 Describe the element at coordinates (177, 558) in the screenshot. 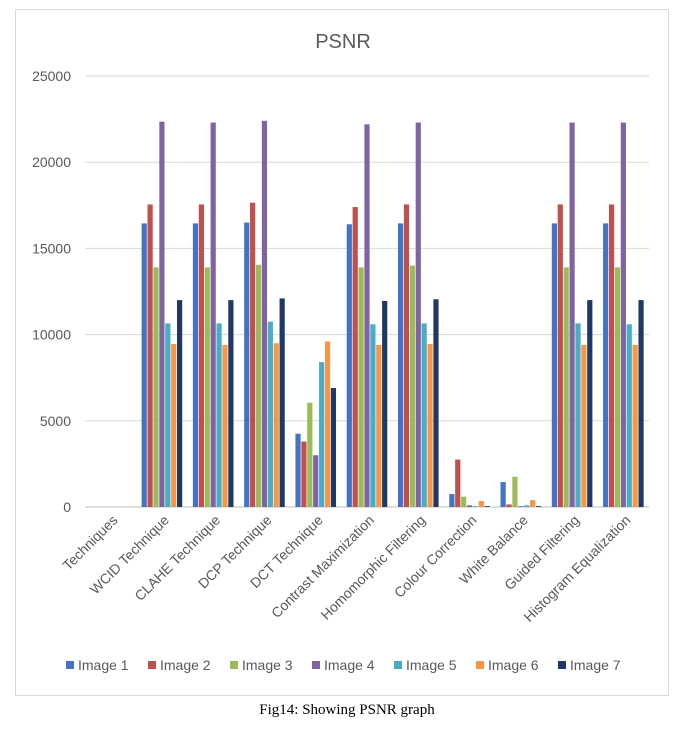

I see `x-tick-label: CLAHE Technique` at that location.